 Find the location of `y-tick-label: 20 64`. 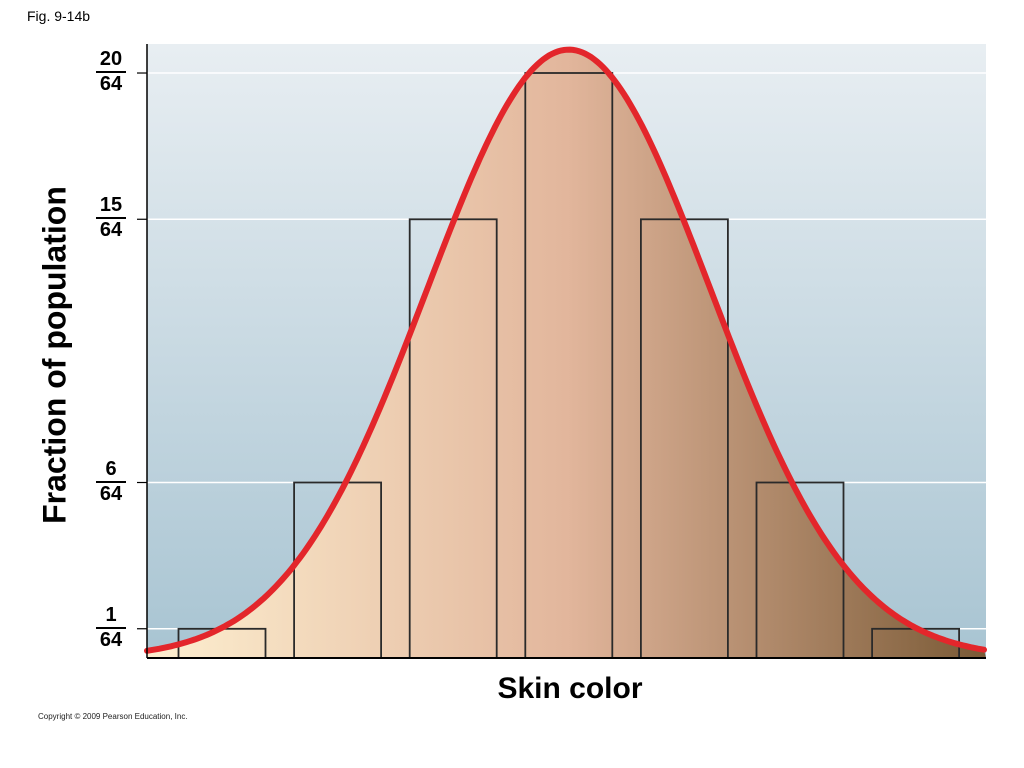

y-tick-label: 20 64 is located at coordinates (111, 71).